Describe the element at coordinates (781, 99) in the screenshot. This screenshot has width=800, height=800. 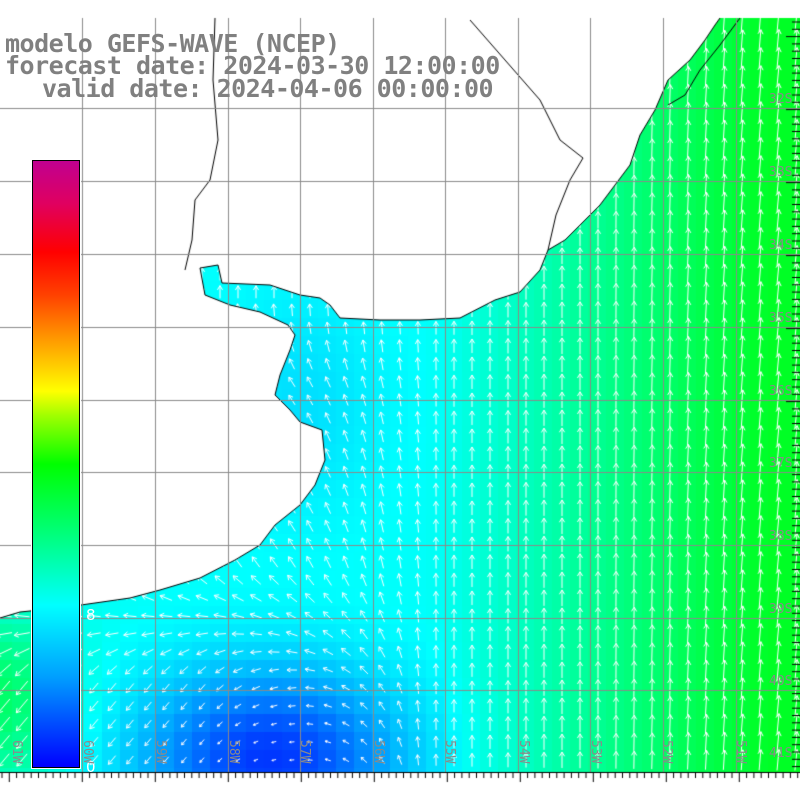
I see `lat-label: 32S` at that location.